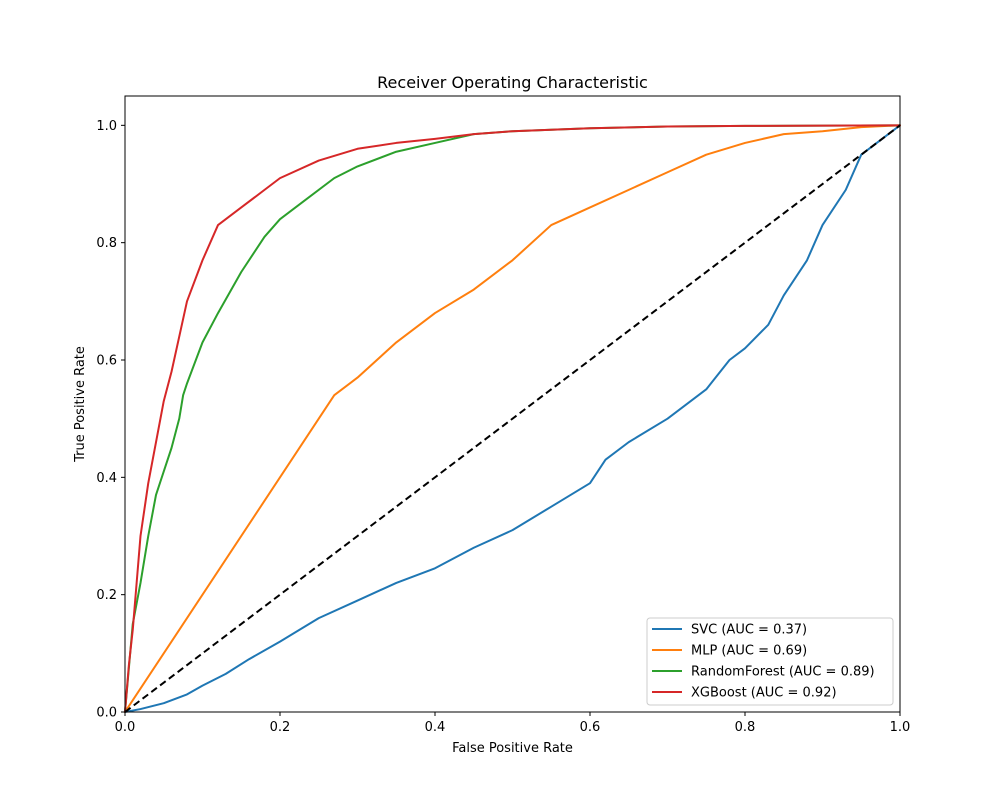 Image resolution: width=1000 pixels, height=800 pixels. Describe the element at coordinates (106, 713) in the screenshot. I see `y-tick-label: 0.0` at that location.